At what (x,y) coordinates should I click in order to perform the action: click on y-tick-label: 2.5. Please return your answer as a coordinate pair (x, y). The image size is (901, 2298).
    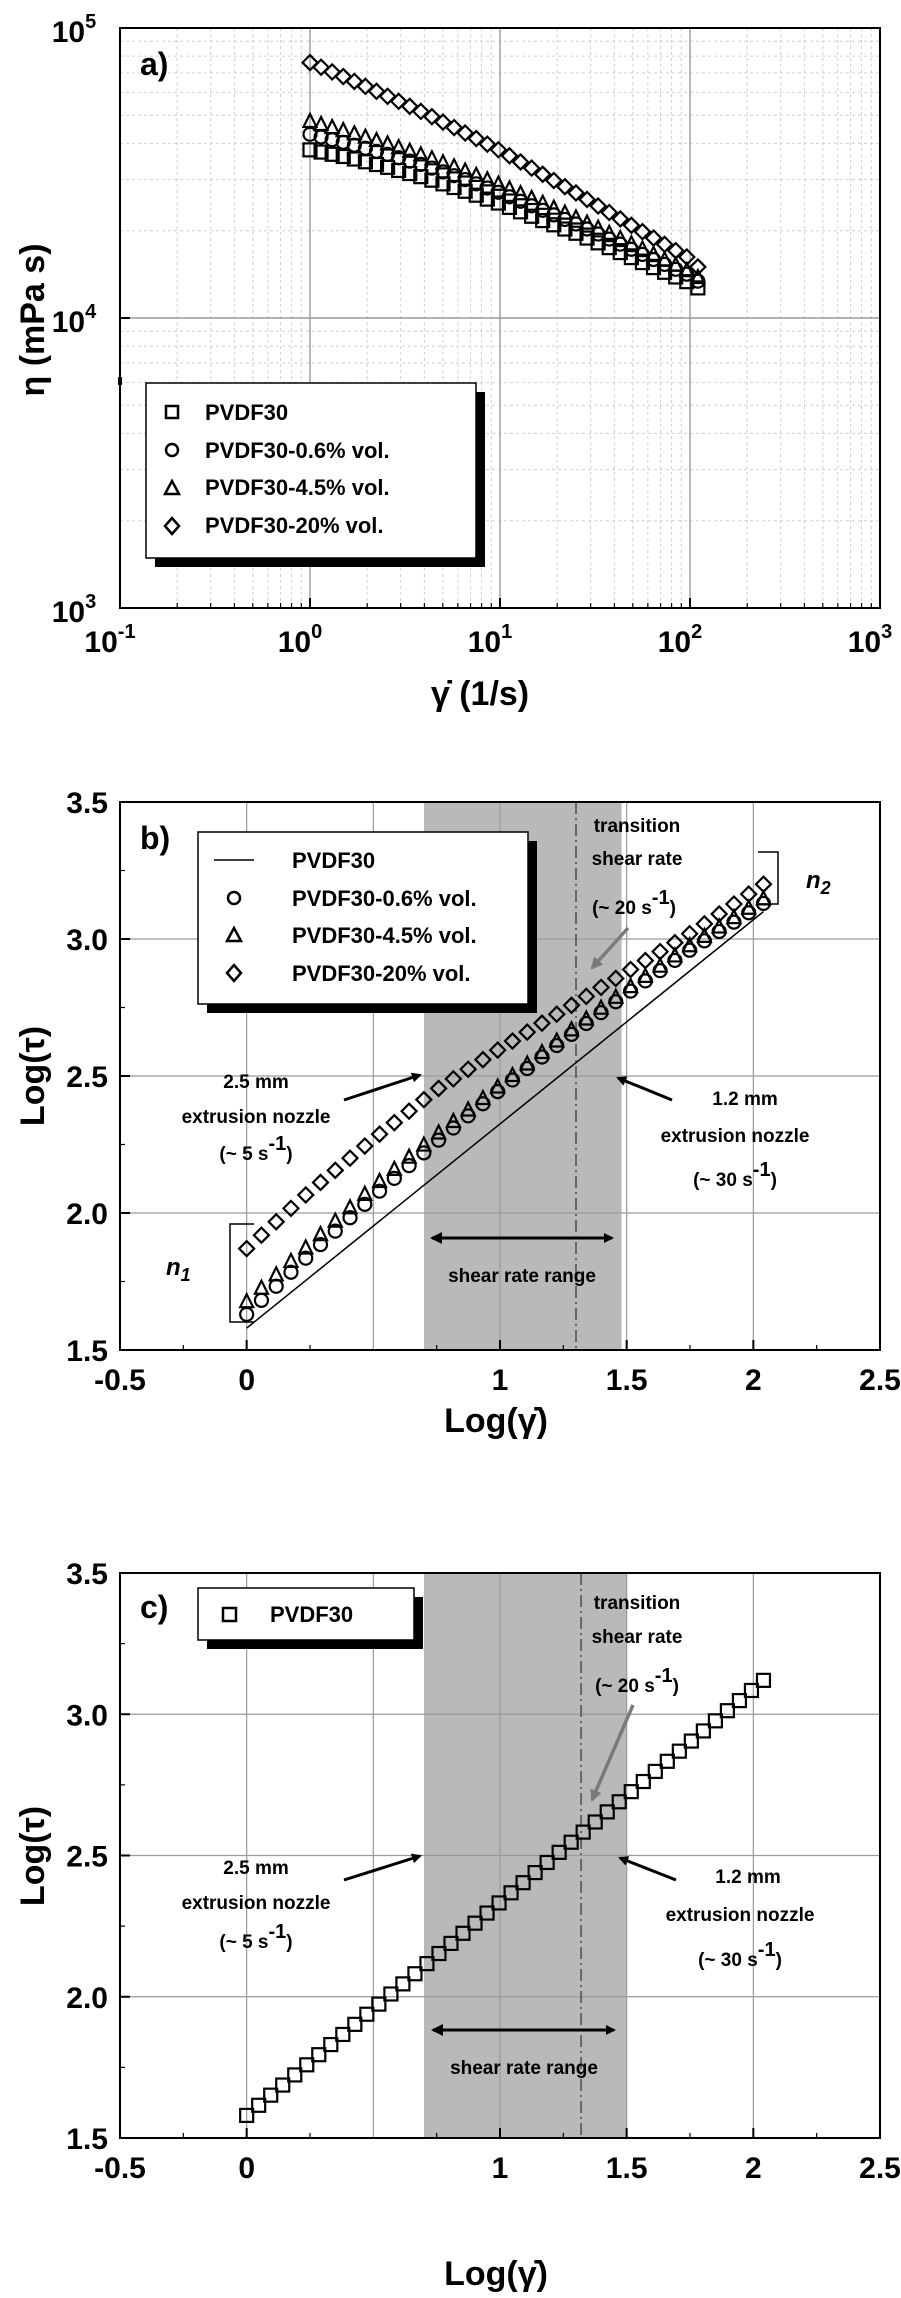
    Looking at the image, I should click on (87, 1857).